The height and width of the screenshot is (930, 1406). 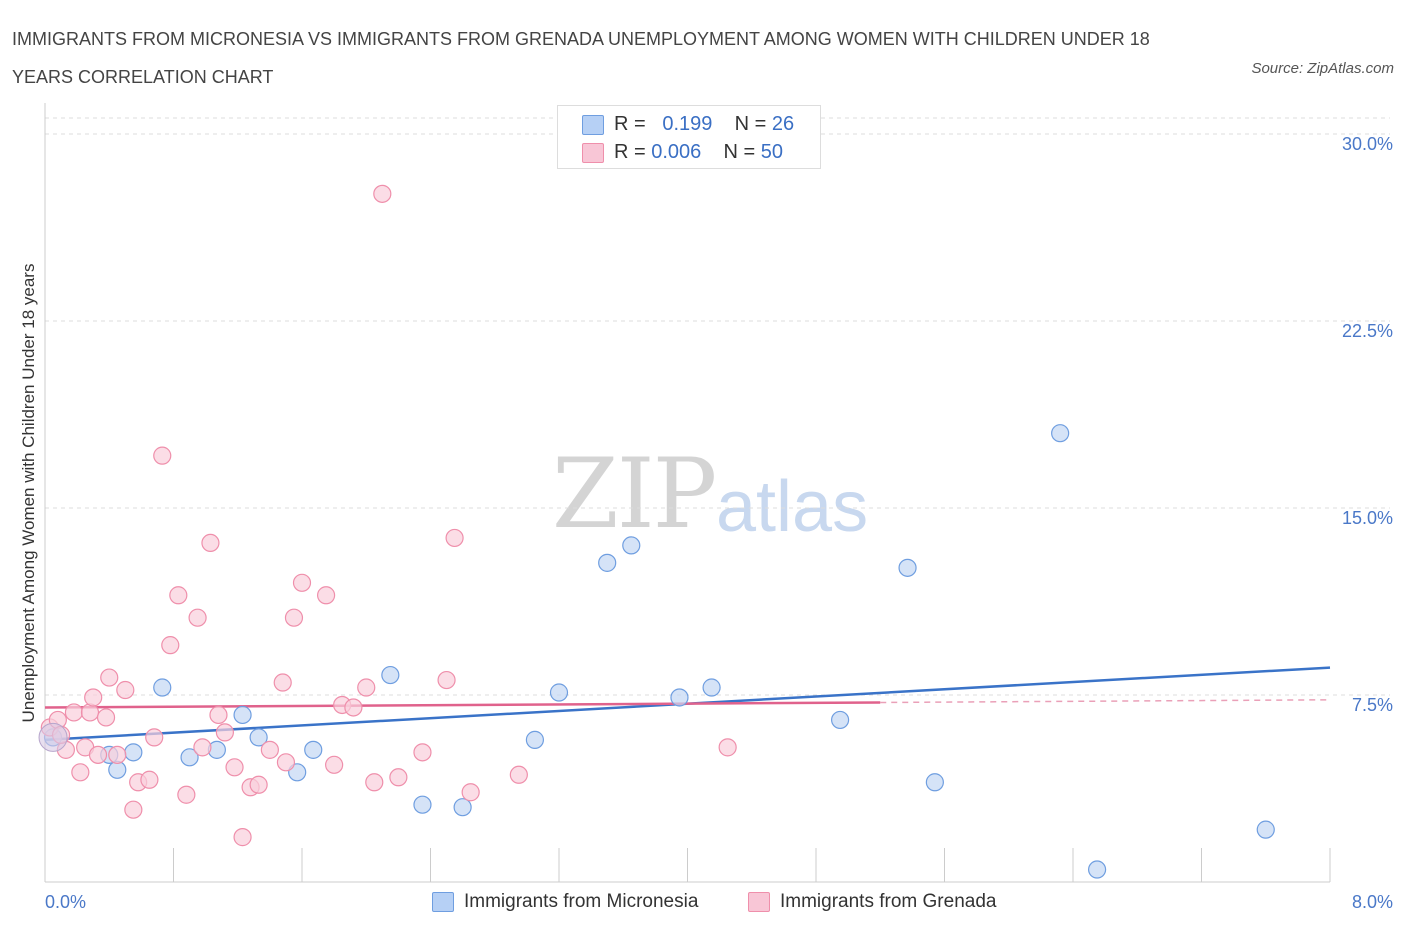 I want to click on y-tick-label: 30.0%, so click(x=1367, y=144).